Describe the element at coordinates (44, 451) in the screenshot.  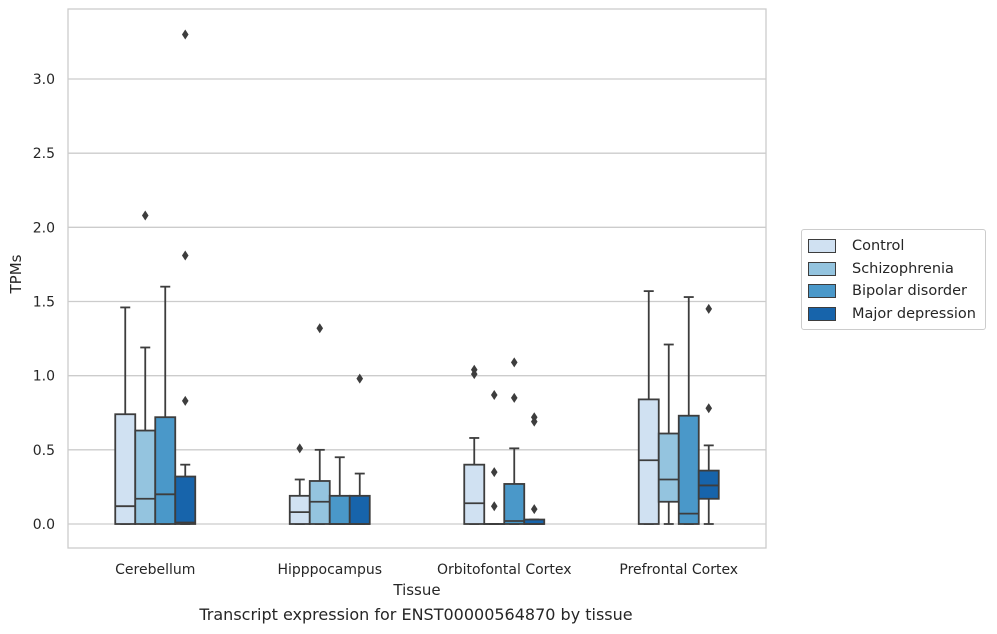
I see `y-tick-label: 0.5` at that location.